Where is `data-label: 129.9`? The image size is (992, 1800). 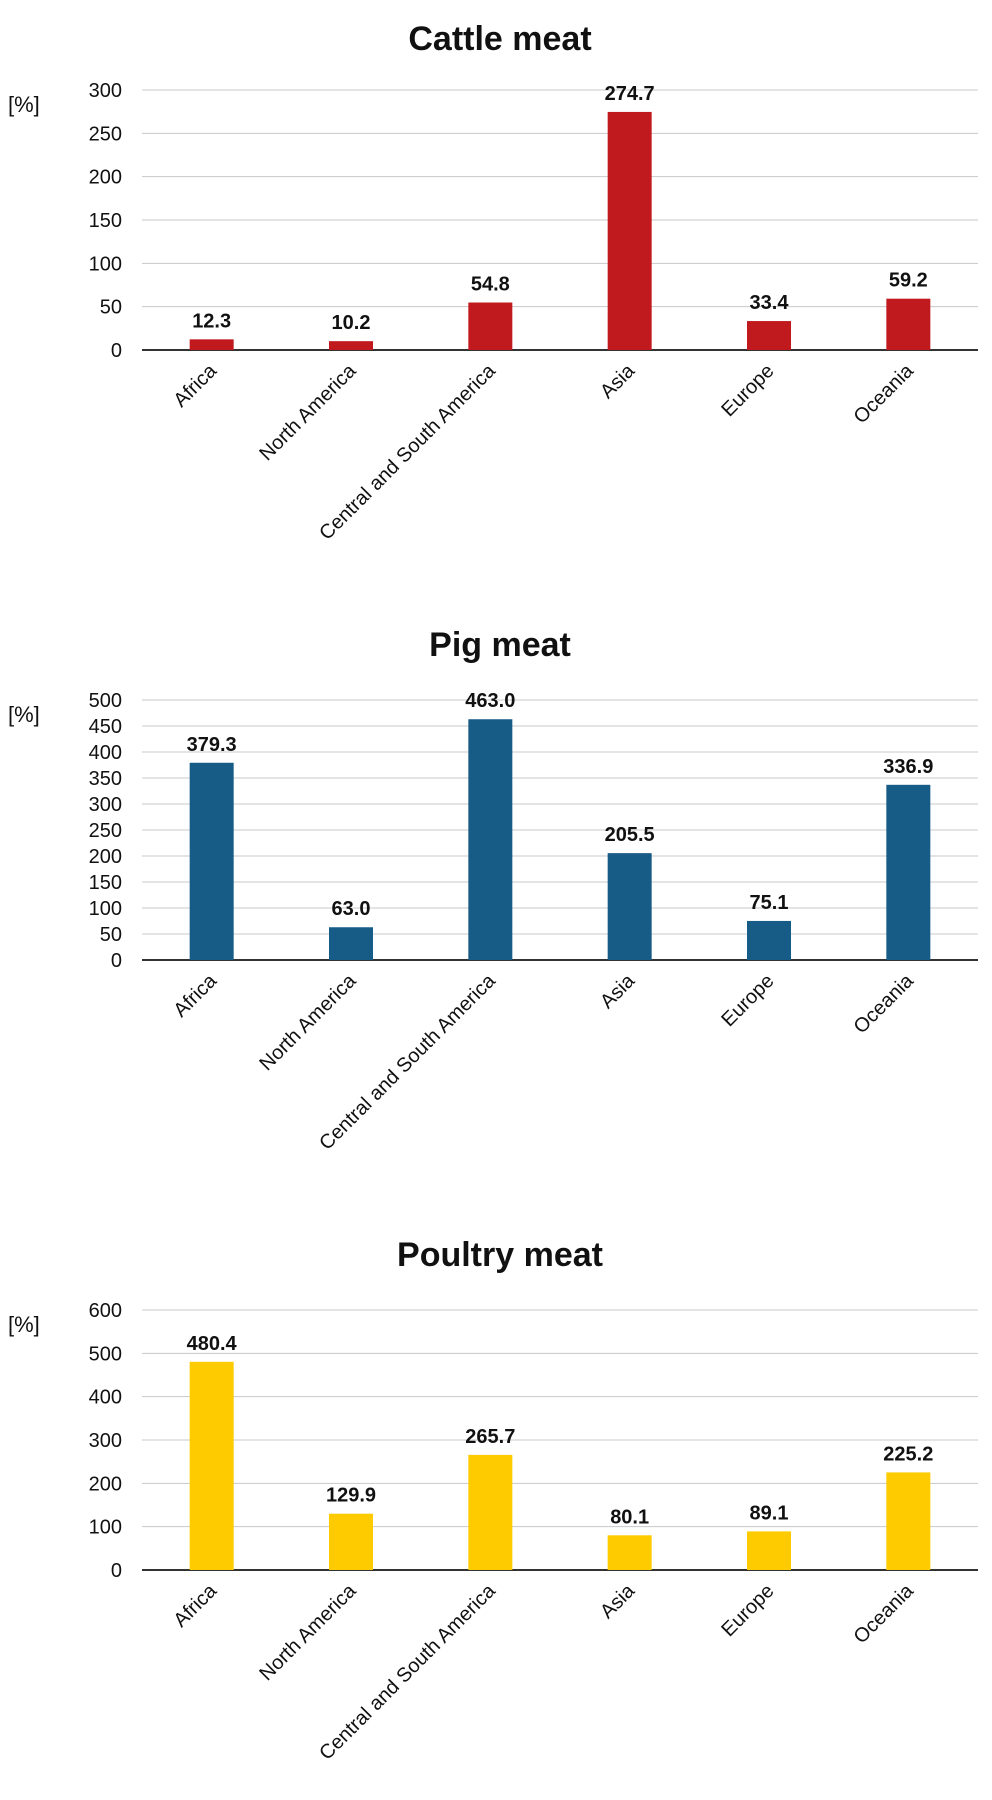
data-label: 129.9 is located at coordinates (351, 1496).